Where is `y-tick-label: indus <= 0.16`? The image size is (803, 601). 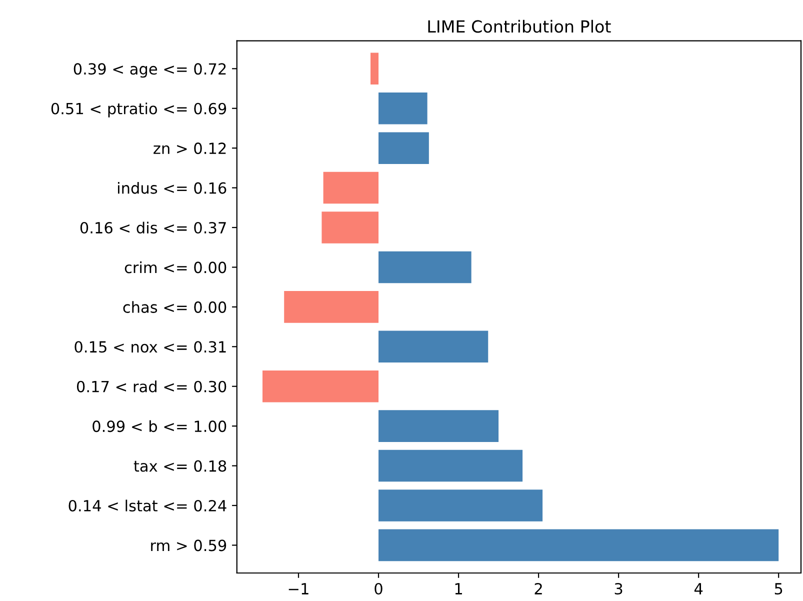 y-tick-label: indus <= 0.16 is located at coordinates (172, 188).